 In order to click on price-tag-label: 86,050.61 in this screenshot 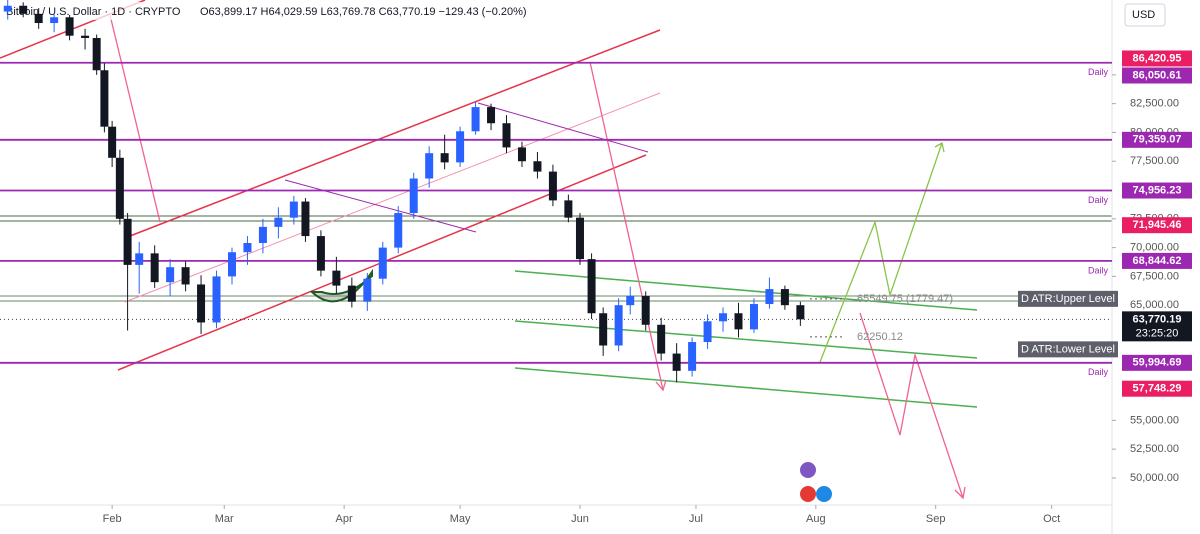, I will do `click(1157, 75)`.